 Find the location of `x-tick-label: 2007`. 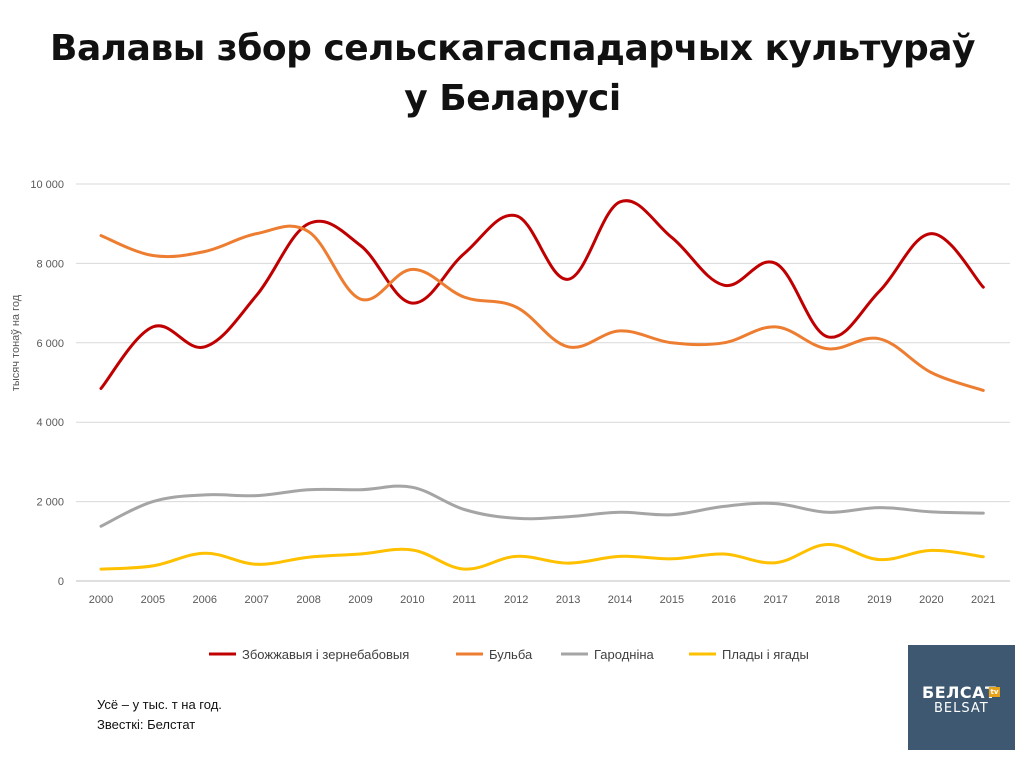

x-tick-label: 2007 is located at coordinates (256, 600).